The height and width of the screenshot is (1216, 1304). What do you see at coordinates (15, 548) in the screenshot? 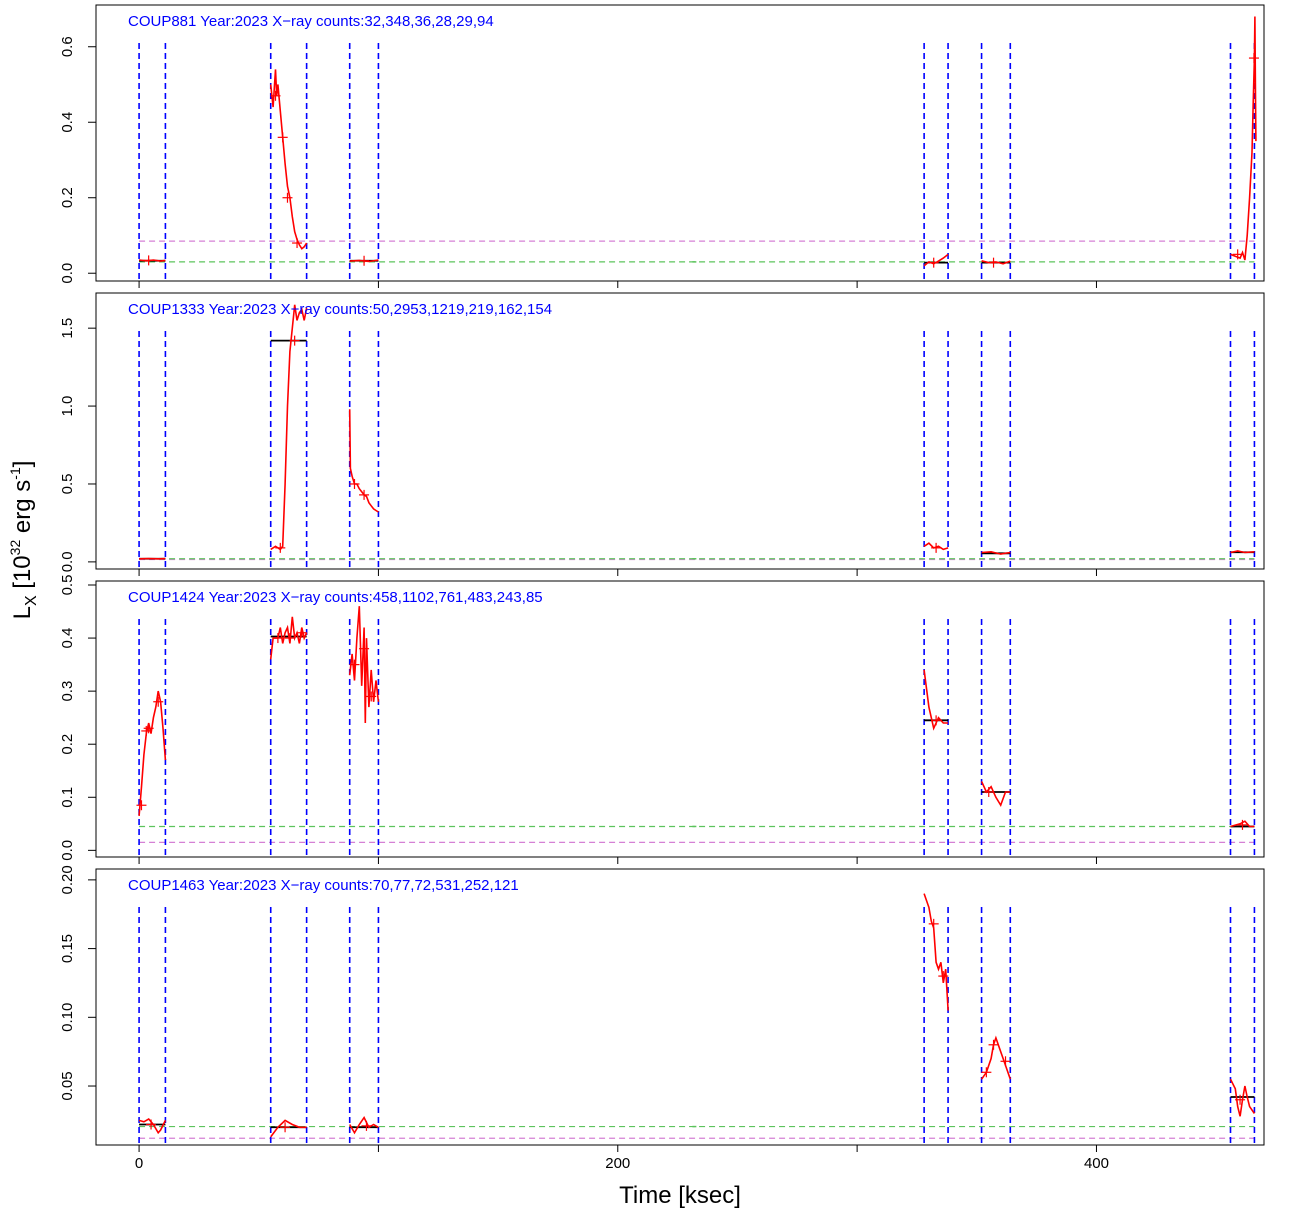
I see `y-axis-title-exp: 32` at bounding box center [15, 548].